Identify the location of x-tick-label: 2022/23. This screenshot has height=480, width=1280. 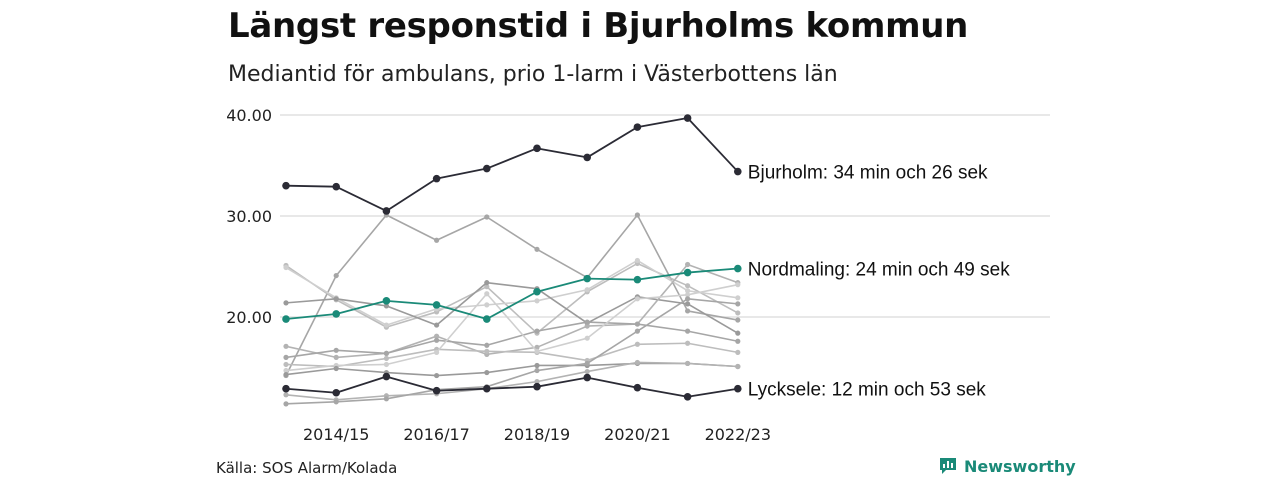
(738, 434).